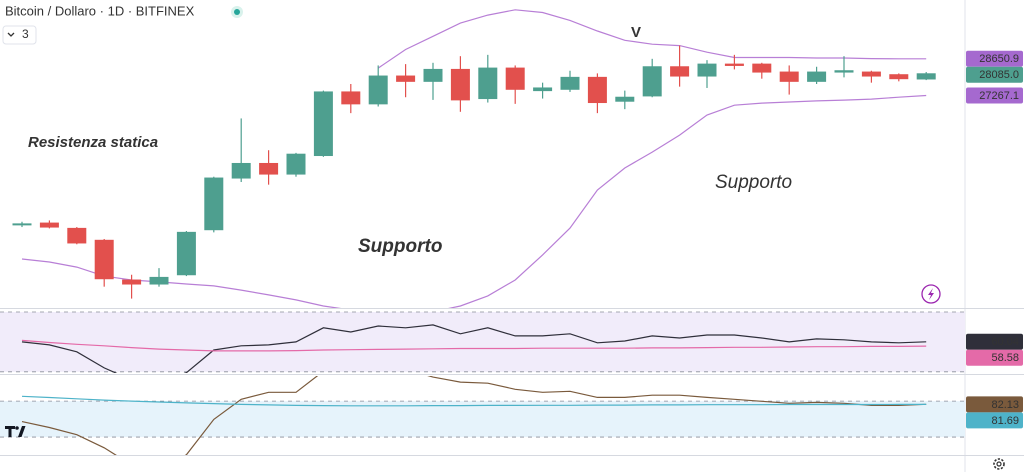 Image resolution: width=1024 pixels, height=472 pixels. I want to click on alert-icon-bolt, so click(931, 294).